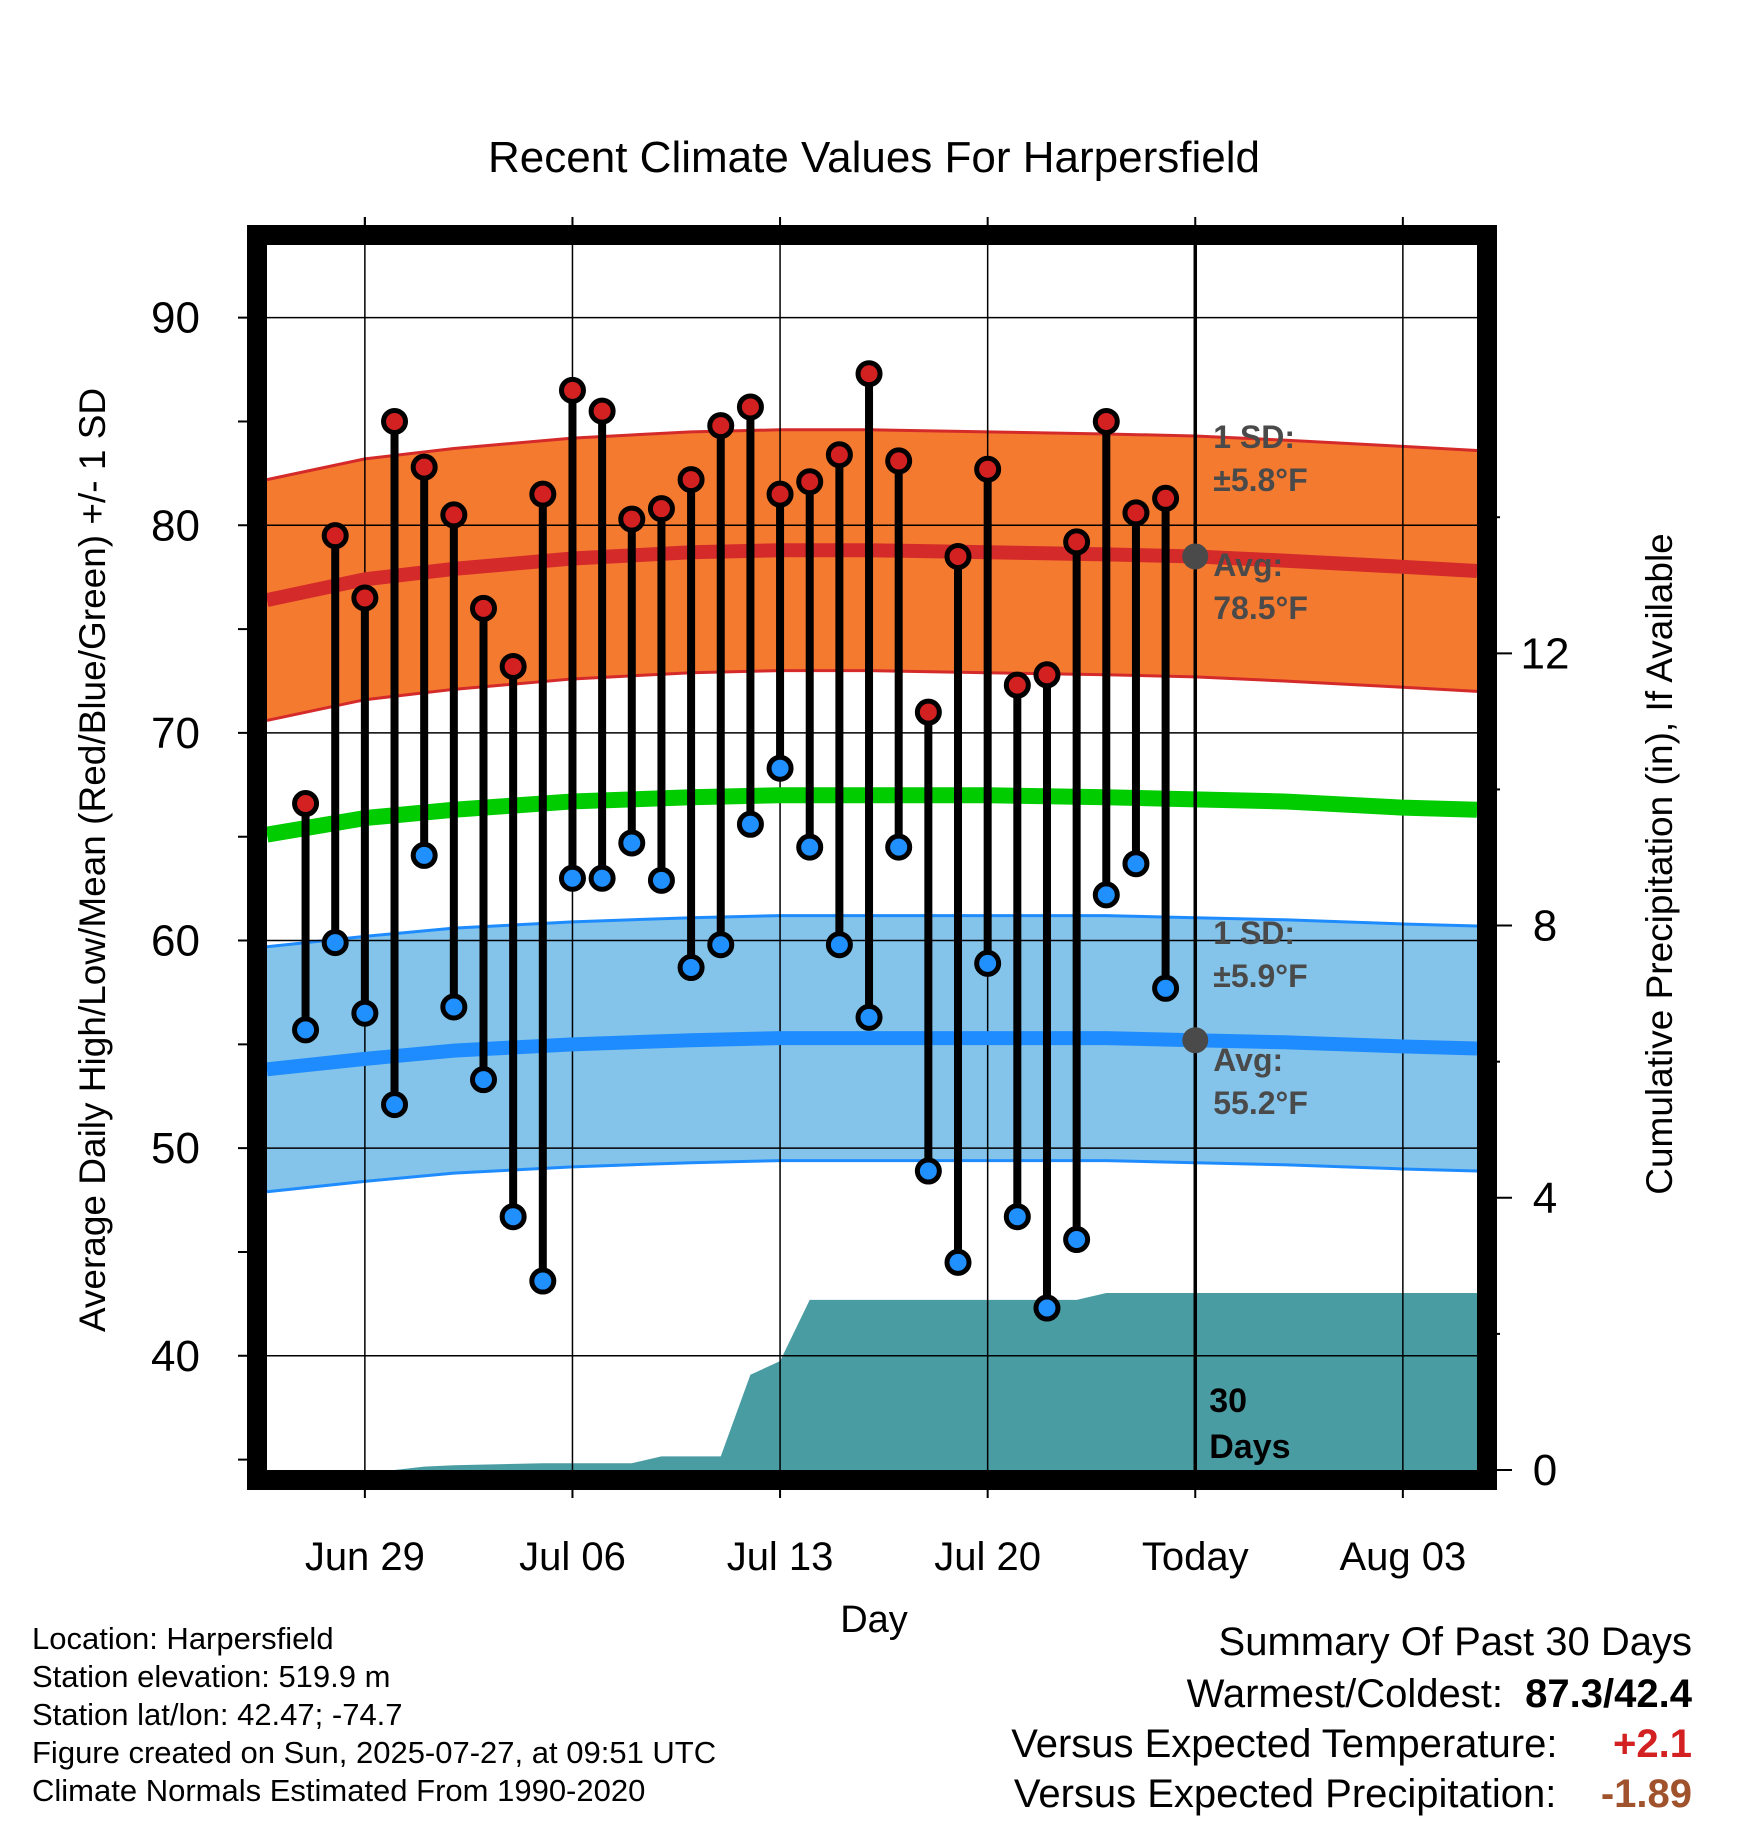 The width and height of the screenshot is (1748, 1828). Describe the element at coordinates (1254, 437) in the screenshot. I see `high-sd-label: 1 SD:` at that location.